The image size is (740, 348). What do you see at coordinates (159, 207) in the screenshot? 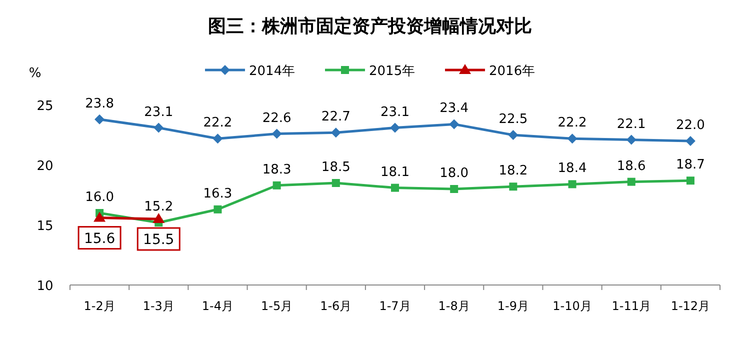
I see `data-label: 15.2` at bounding box center [159, 207].